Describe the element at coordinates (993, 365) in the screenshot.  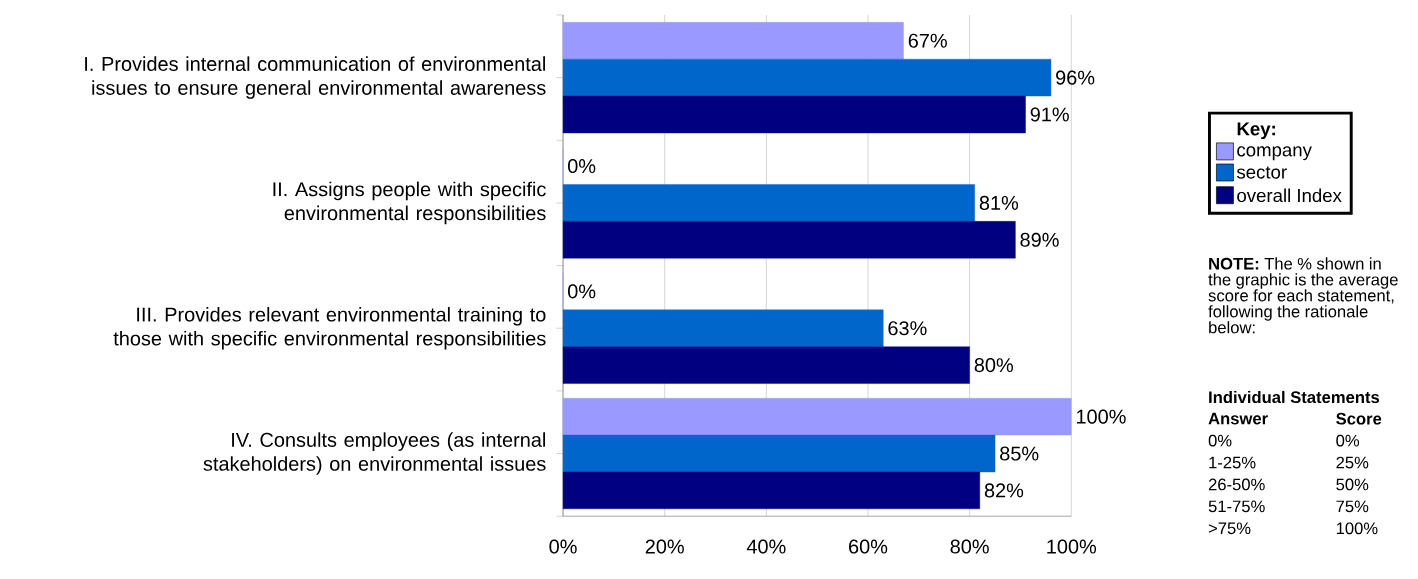
I see `data-label: 80%` at that location.